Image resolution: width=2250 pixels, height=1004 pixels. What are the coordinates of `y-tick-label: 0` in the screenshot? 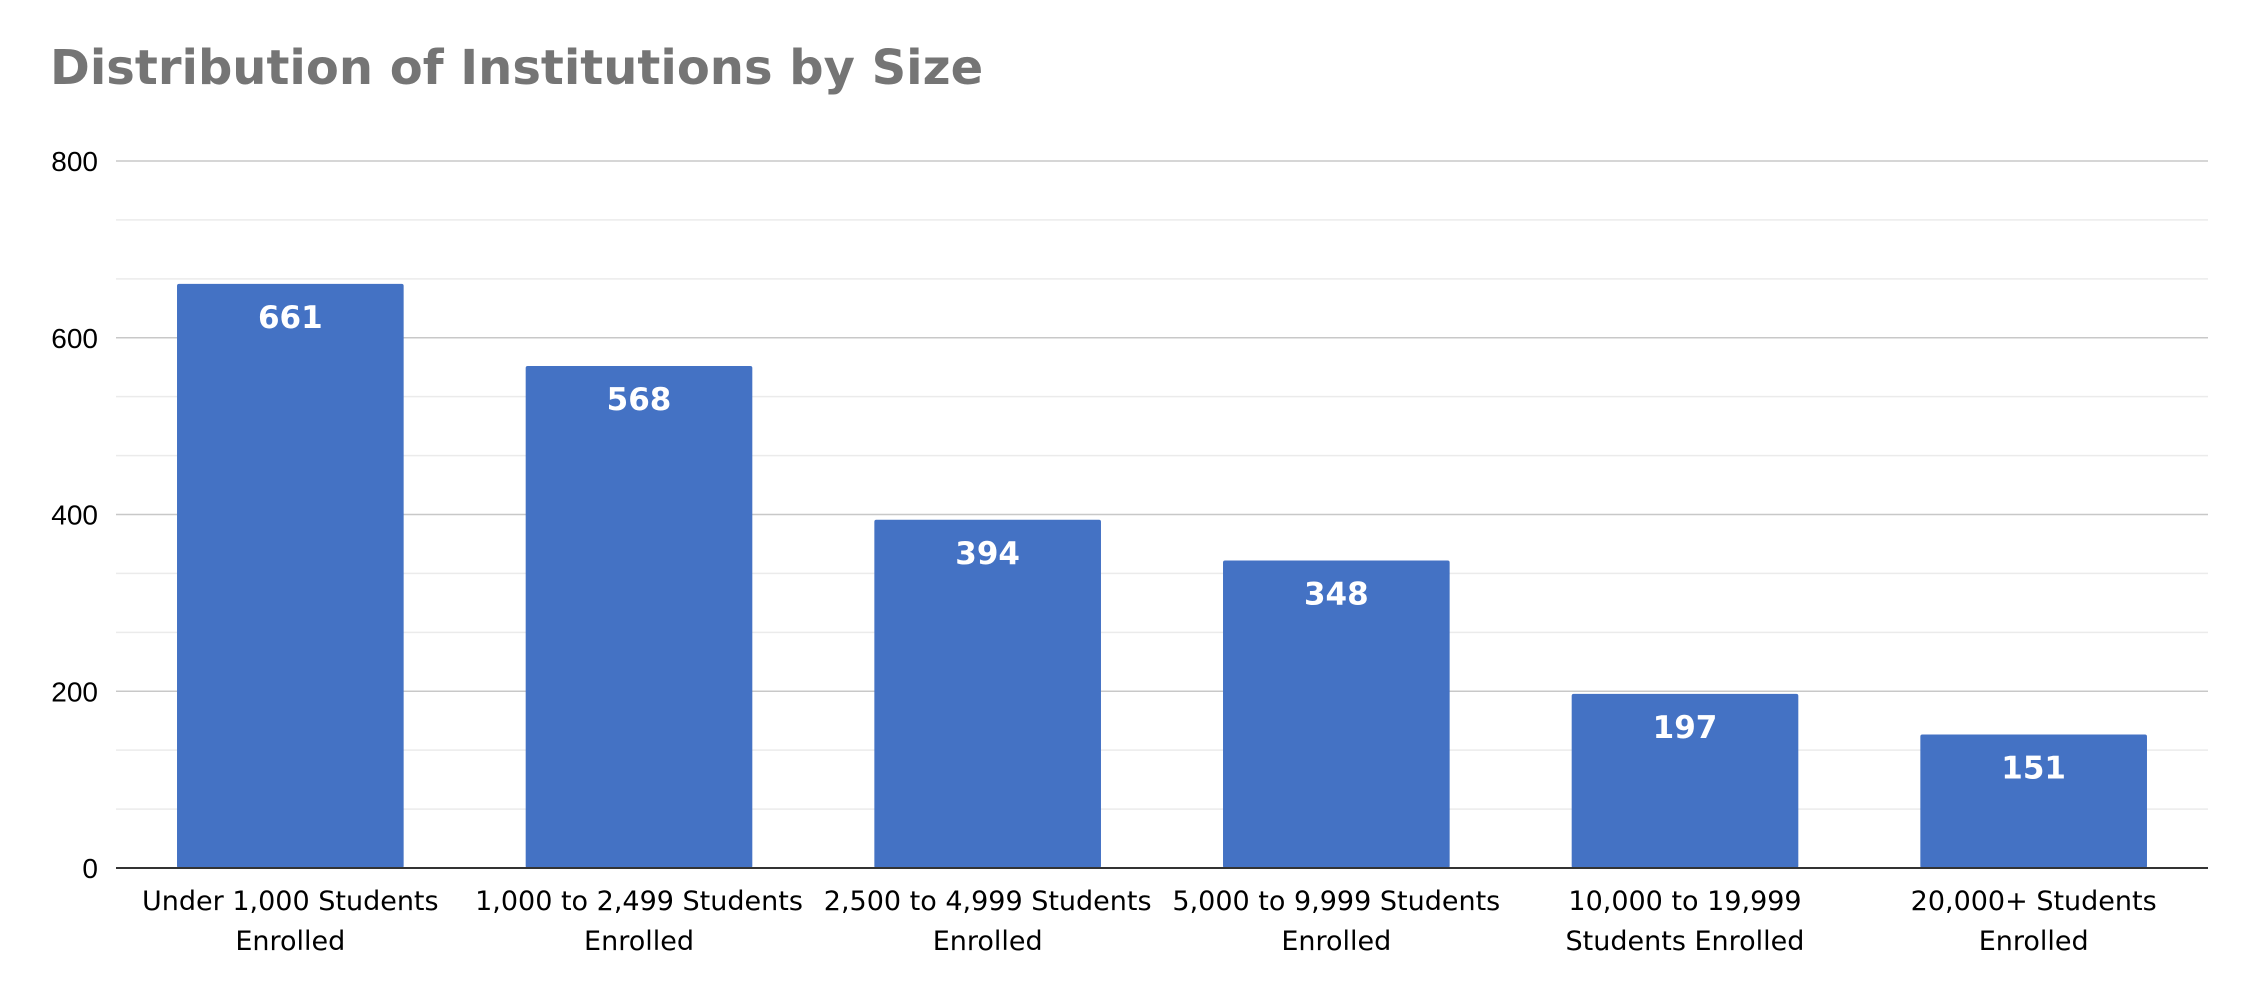 It's located at (90, 868).